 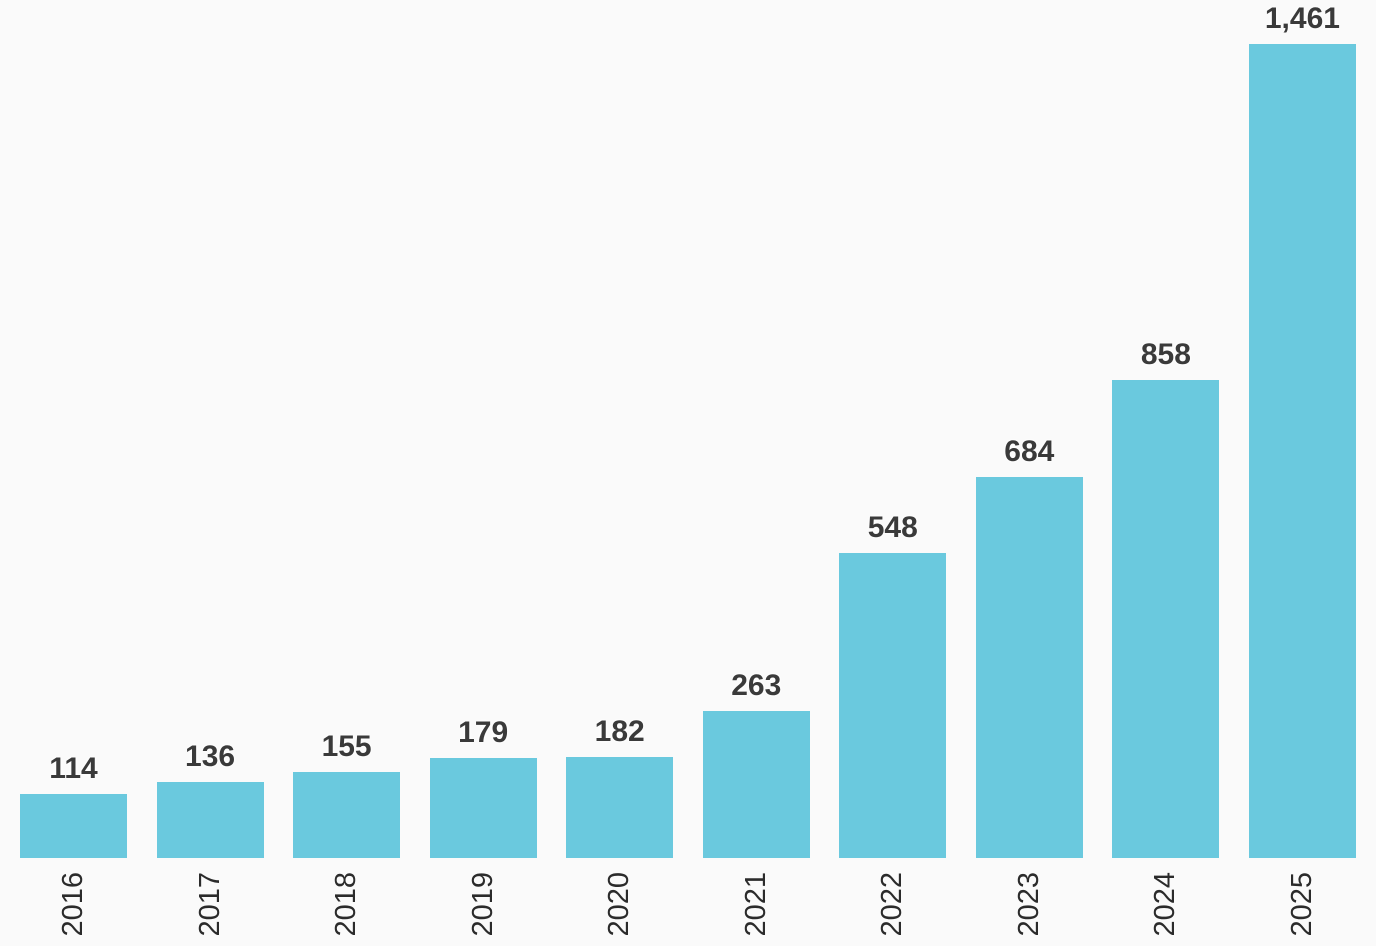 I want to click on value-label: 114, so click(x=73, y=768).